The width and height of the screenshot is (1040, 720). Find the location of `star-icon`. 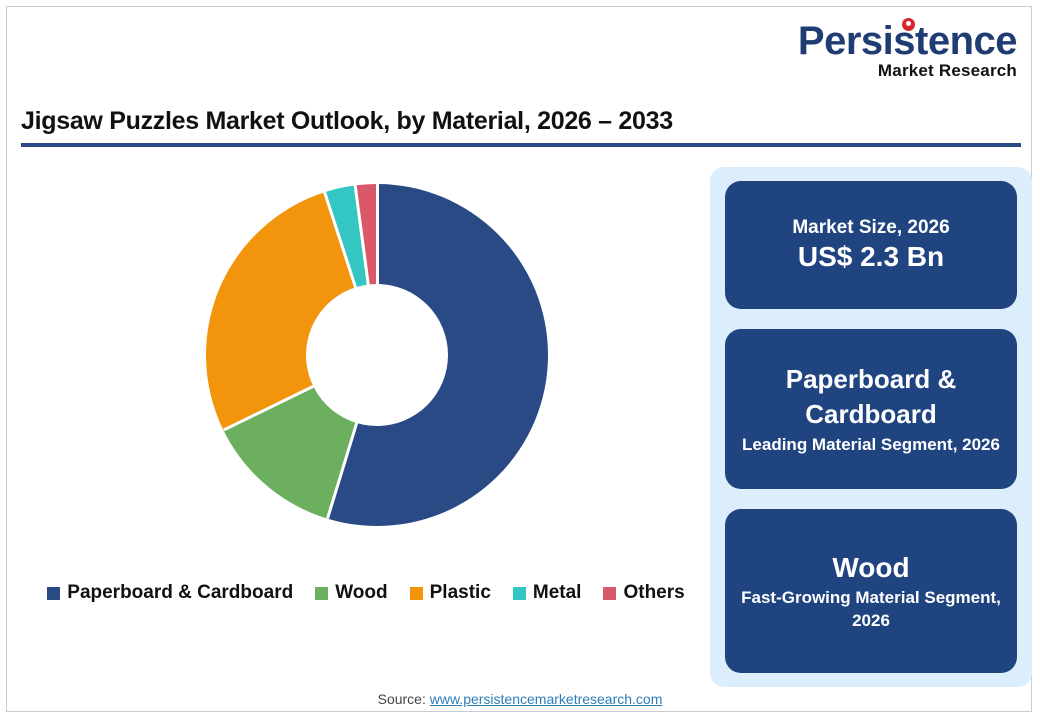

star-icon is located at coordinates (908, 24).